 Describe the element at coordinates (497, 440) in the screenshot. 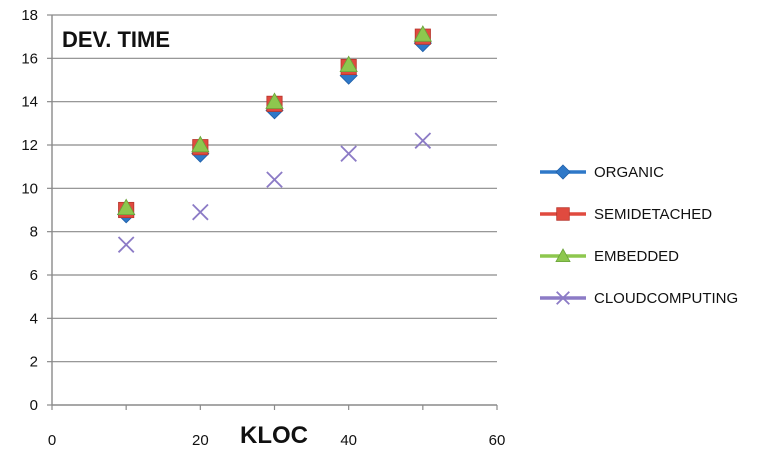

I see `x-tick-label: 60` at that location.